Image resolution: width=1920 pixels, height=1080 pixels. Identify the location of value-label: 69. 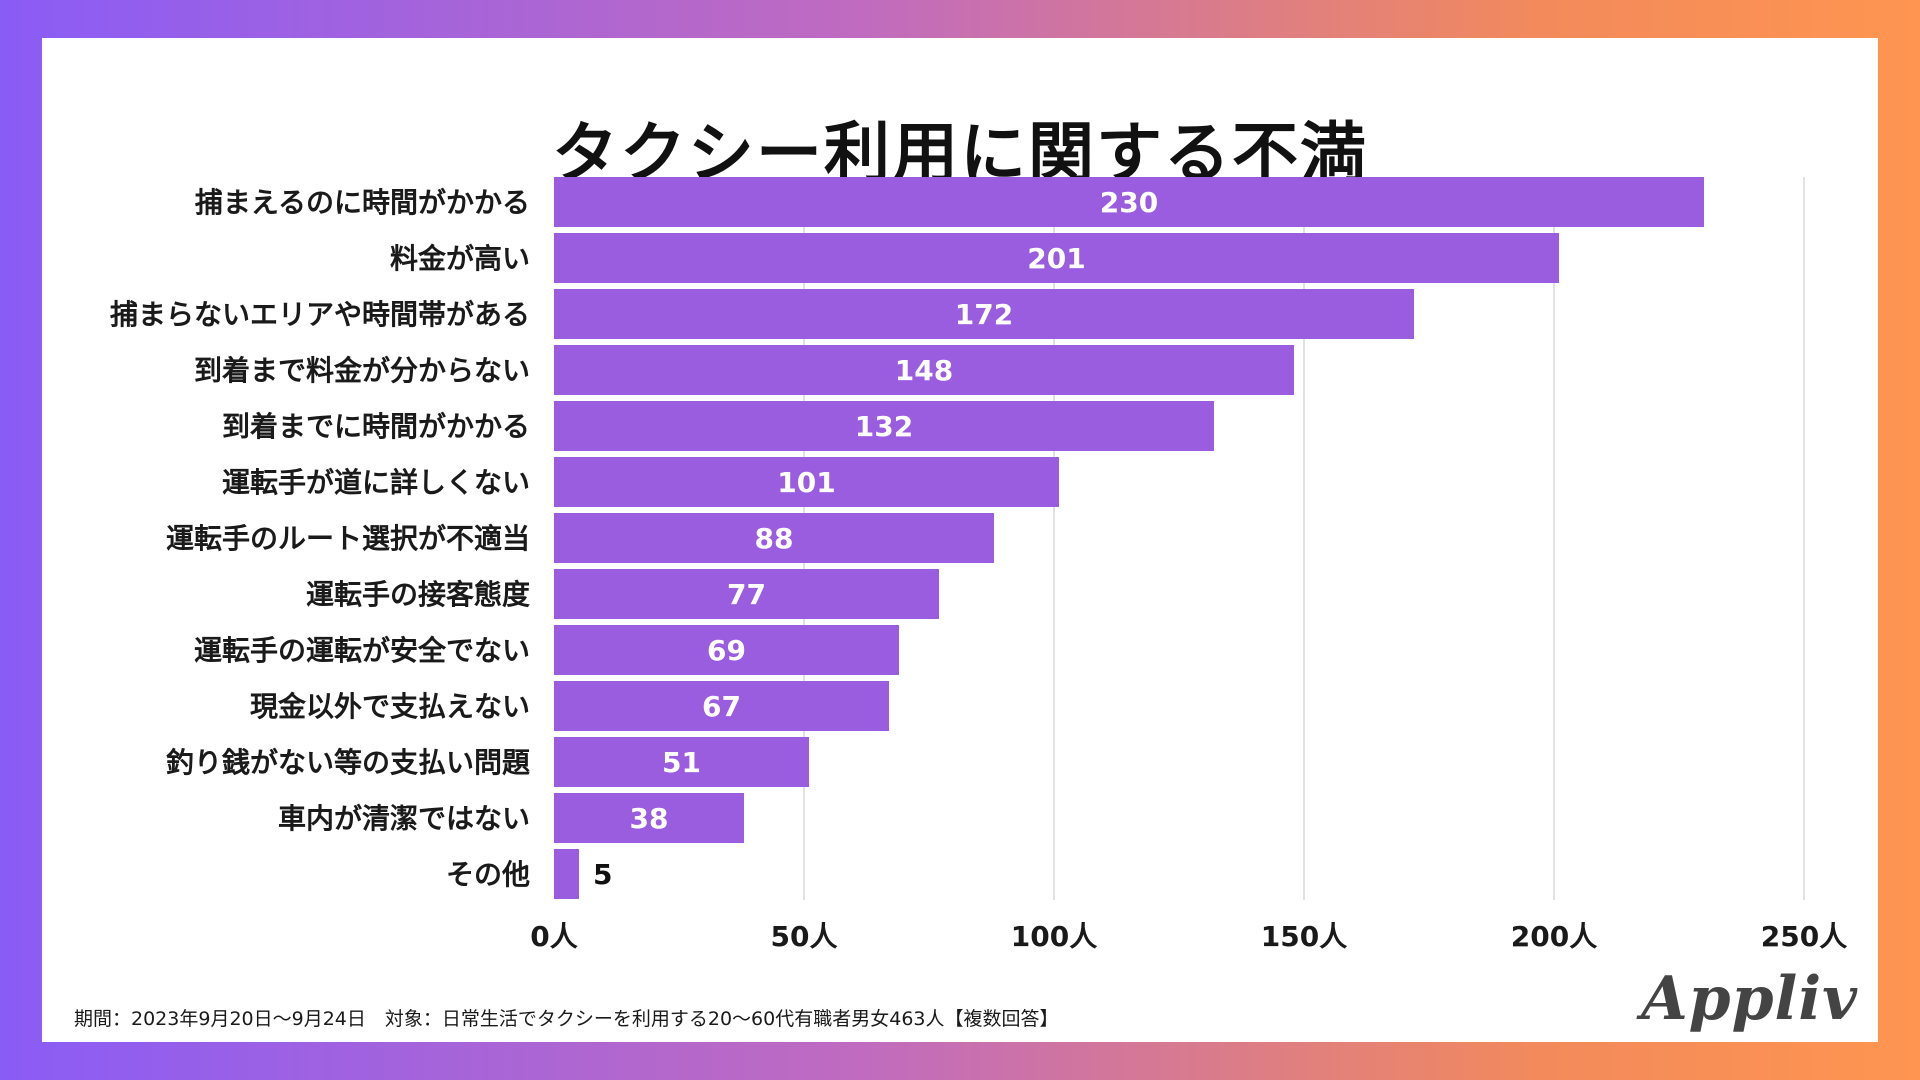
(726, 650).